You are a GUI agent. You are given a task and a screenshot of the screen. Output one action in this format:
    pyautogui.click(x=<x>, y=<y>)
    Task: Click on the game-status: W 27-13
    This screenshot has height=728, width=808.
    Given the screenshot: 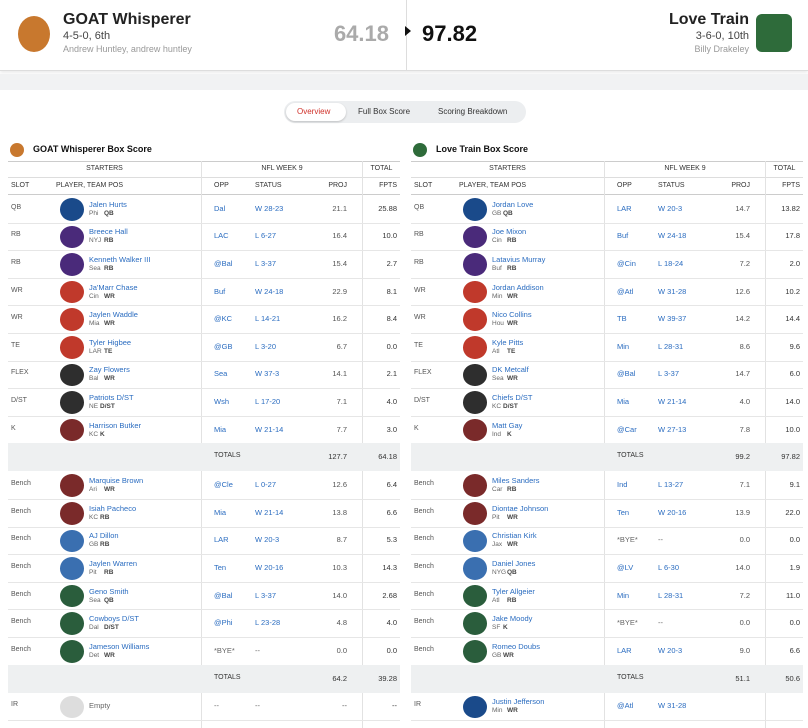 What is the action you would take?
    pyautogui.click(x=672, y=429)
    